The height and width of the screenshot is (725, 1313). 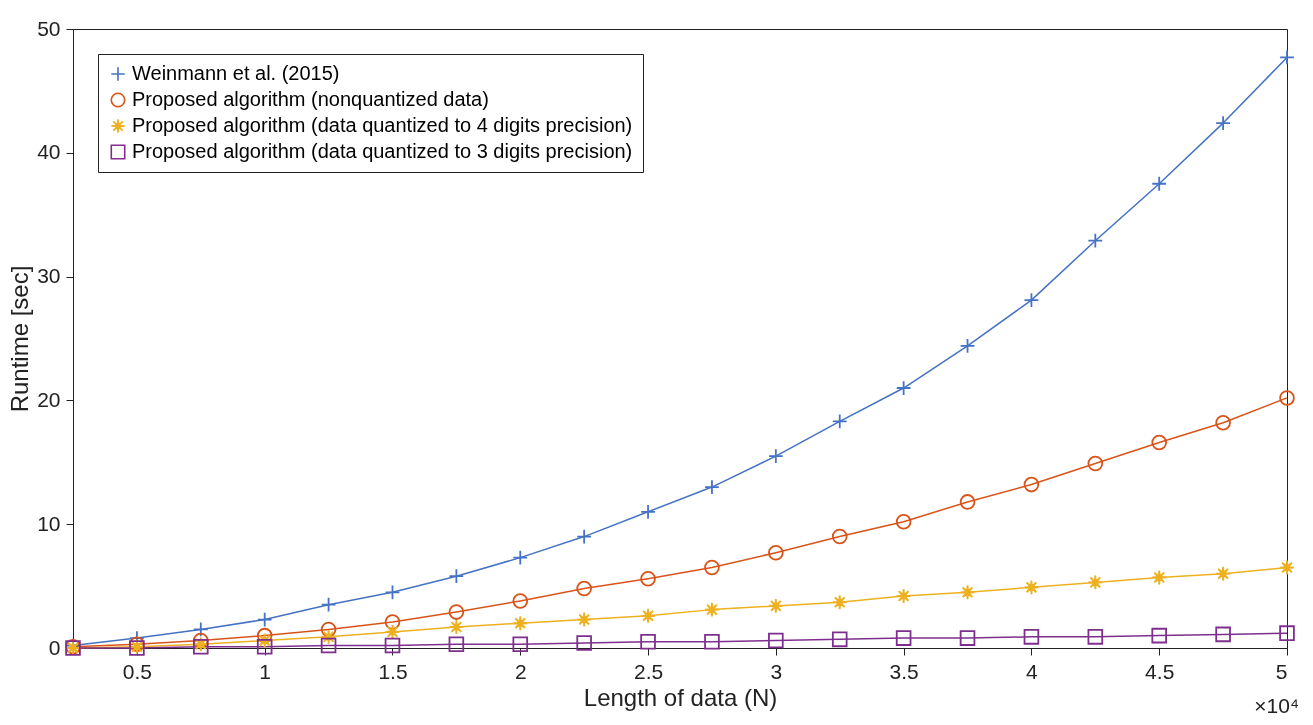 What do you see at coordinates (236, 73) in the screenshot?
I see `legend-label: Weinmann et al. (2015)` at bounding box center [236, 73].